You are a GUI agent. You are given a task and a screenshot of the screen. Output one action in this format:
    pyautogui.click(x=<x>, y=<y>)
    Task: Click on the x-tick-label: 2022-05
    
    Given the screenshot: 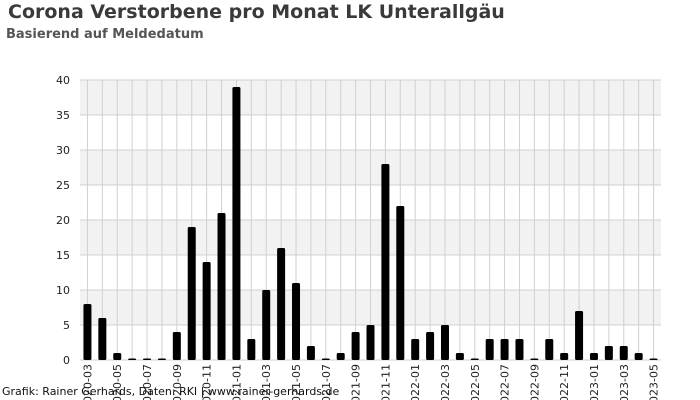 What is the action you would take?
    pyautogui.click(x=475, y=382)
    